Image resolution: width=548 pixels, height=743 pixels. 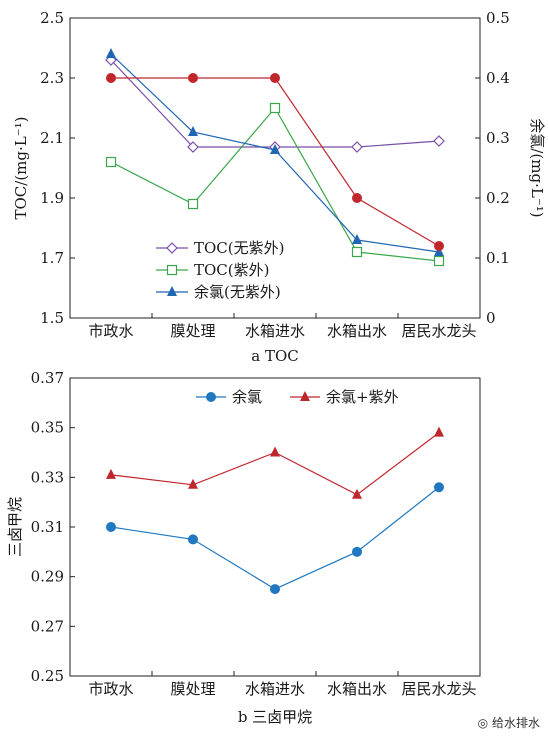 What do you see at coordinates (52, 258) in the screenshot?
I see `y-tick-label: 1.7` at bounding box center [52, 258].